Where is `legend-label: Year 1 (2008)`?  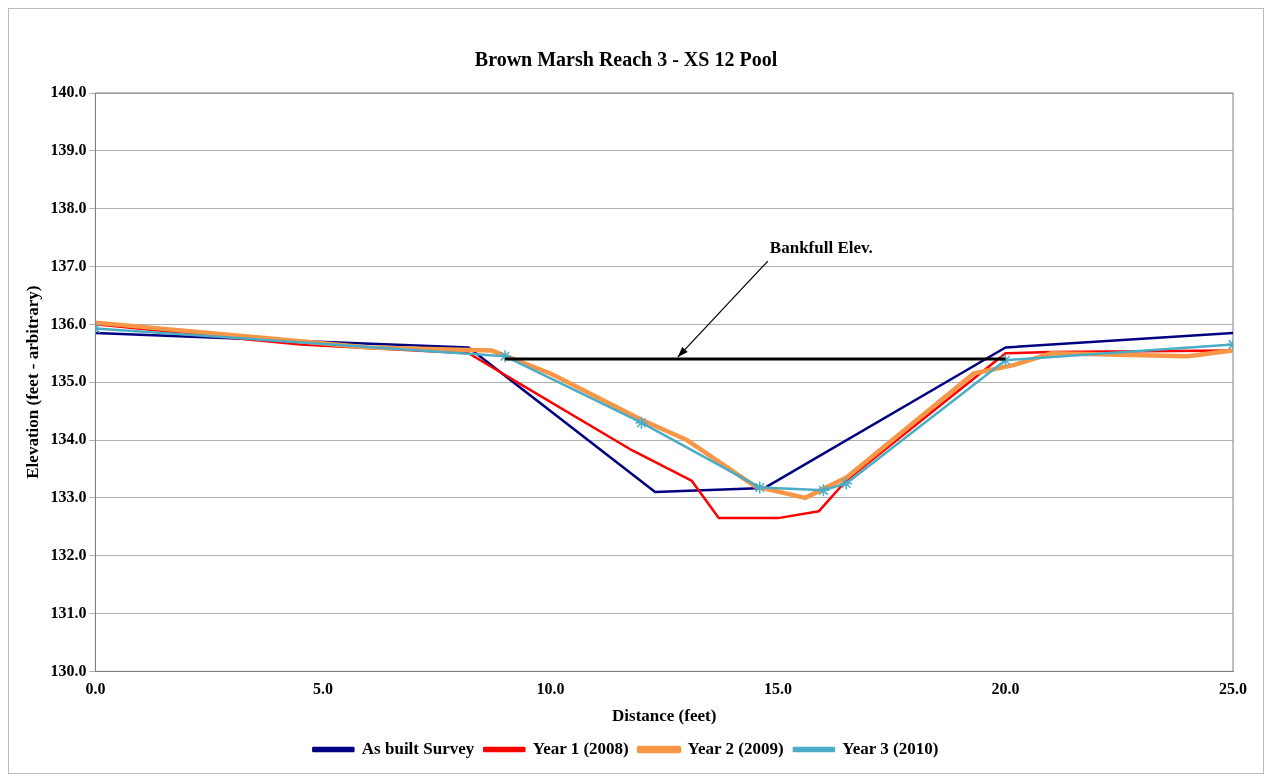
legend-label: Year 1 (2008) is located at coordinates (580, 748).